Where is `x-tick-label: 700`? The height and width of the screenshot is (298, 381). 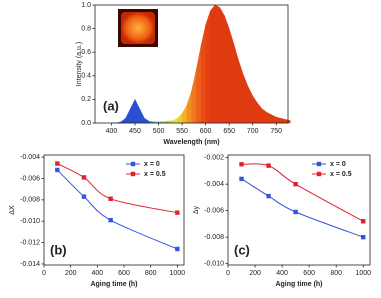
x-tick-label: 700 is located at coordinates (253, 131).